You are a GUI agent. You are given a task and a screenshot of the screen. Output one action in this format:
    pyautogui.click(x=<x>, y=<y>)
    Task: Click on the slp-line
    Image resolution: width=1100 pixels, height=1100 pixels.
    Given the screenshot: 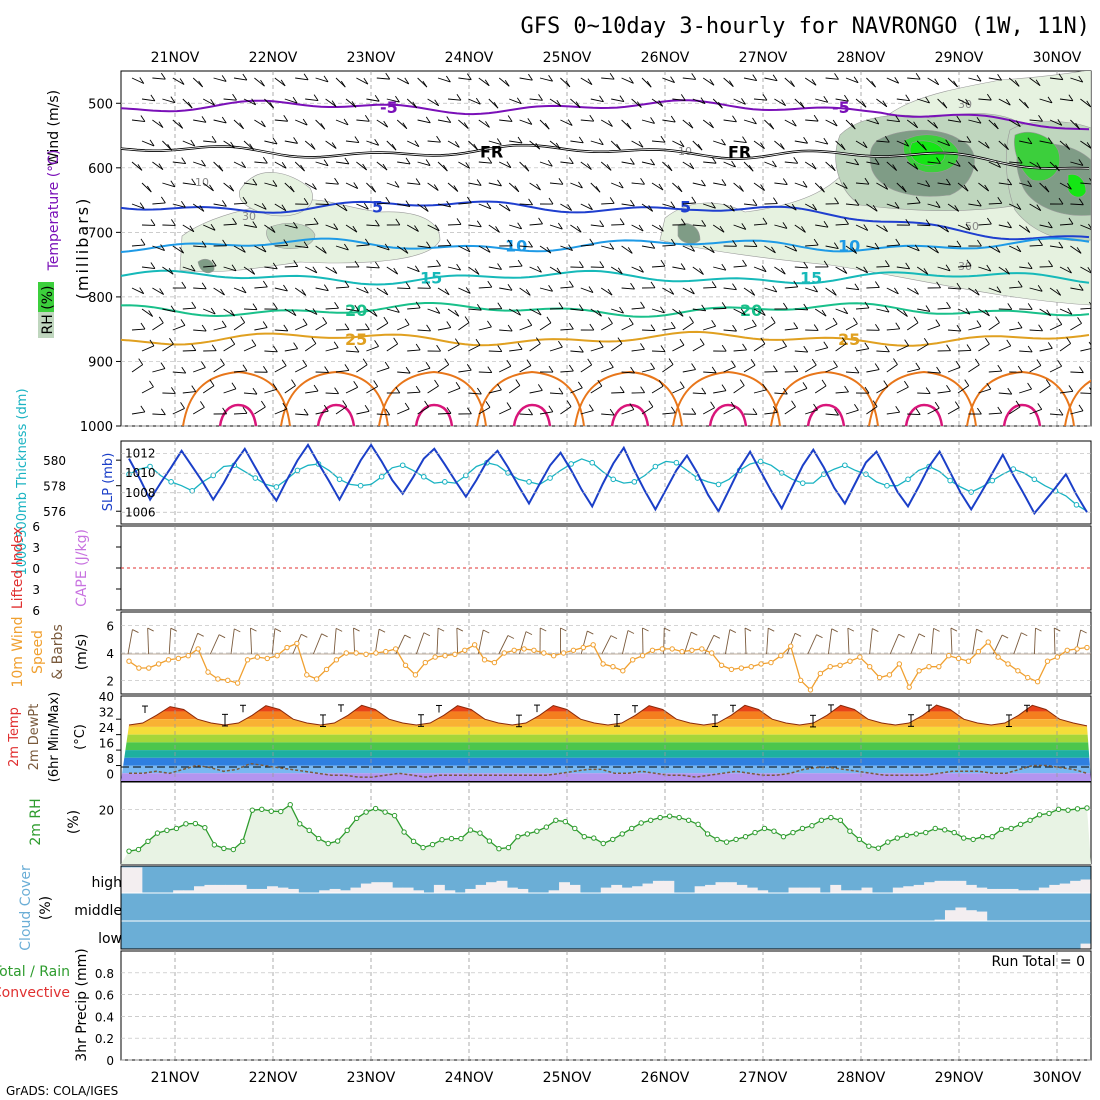 What is the action you would take?
    pyautogui.click(x=608, y=479)
    